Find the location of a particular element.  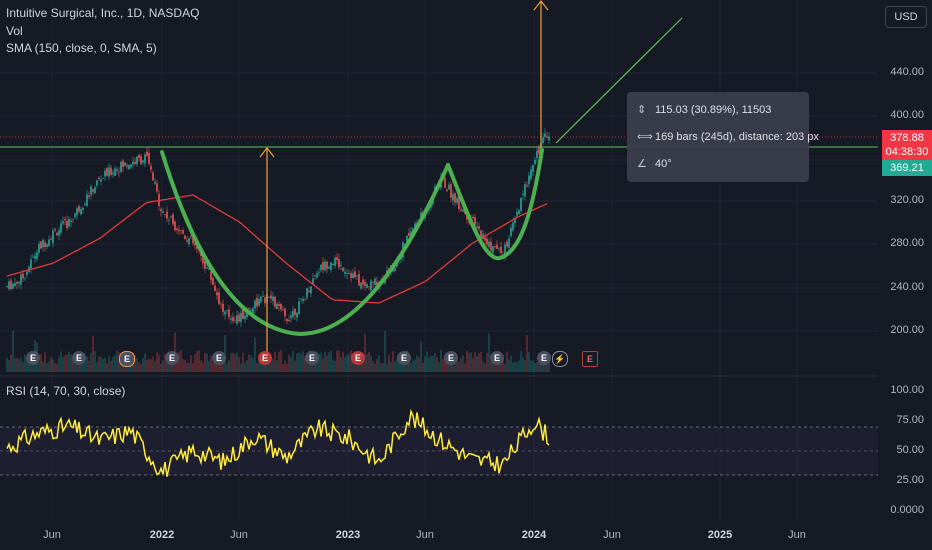

sma-legend: SMA (150, close, 0, SMA, 5) is located at coordinates (81, 48).